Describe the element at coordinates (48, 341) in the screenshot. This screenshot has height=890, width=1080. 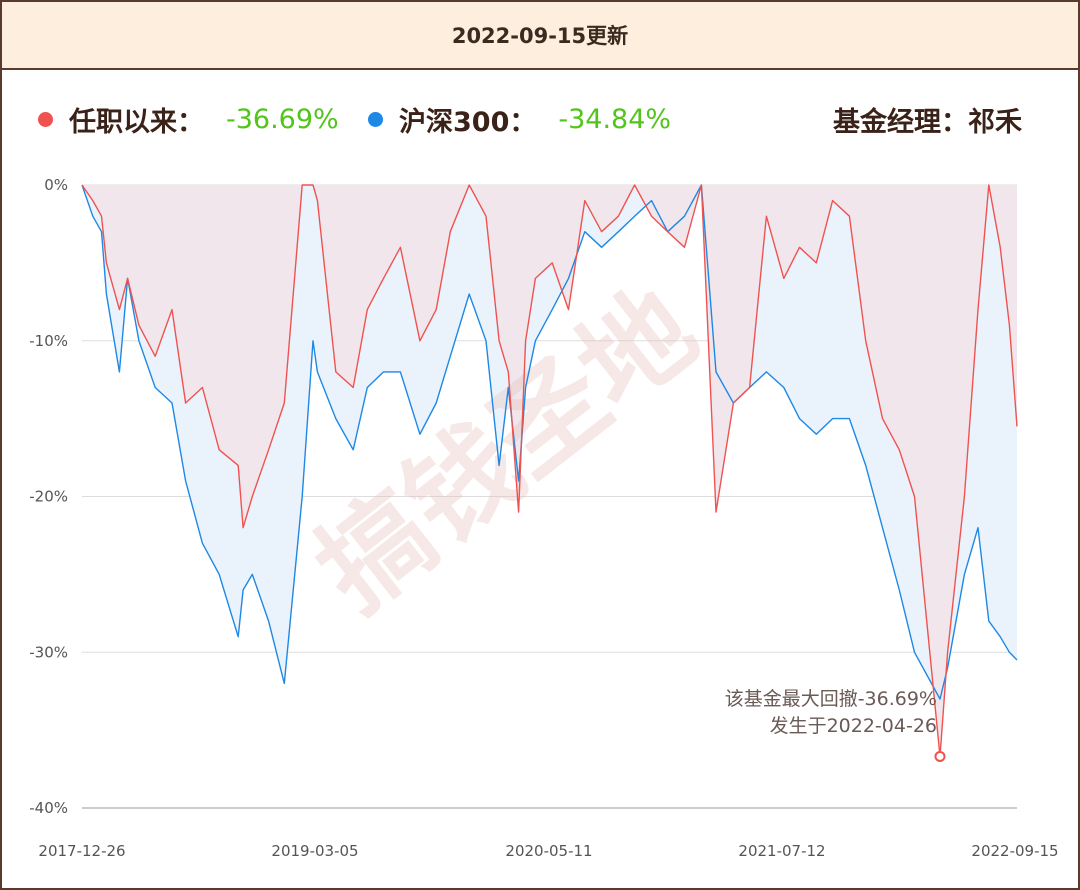
I see `y-tick-label: -10%` at that location.